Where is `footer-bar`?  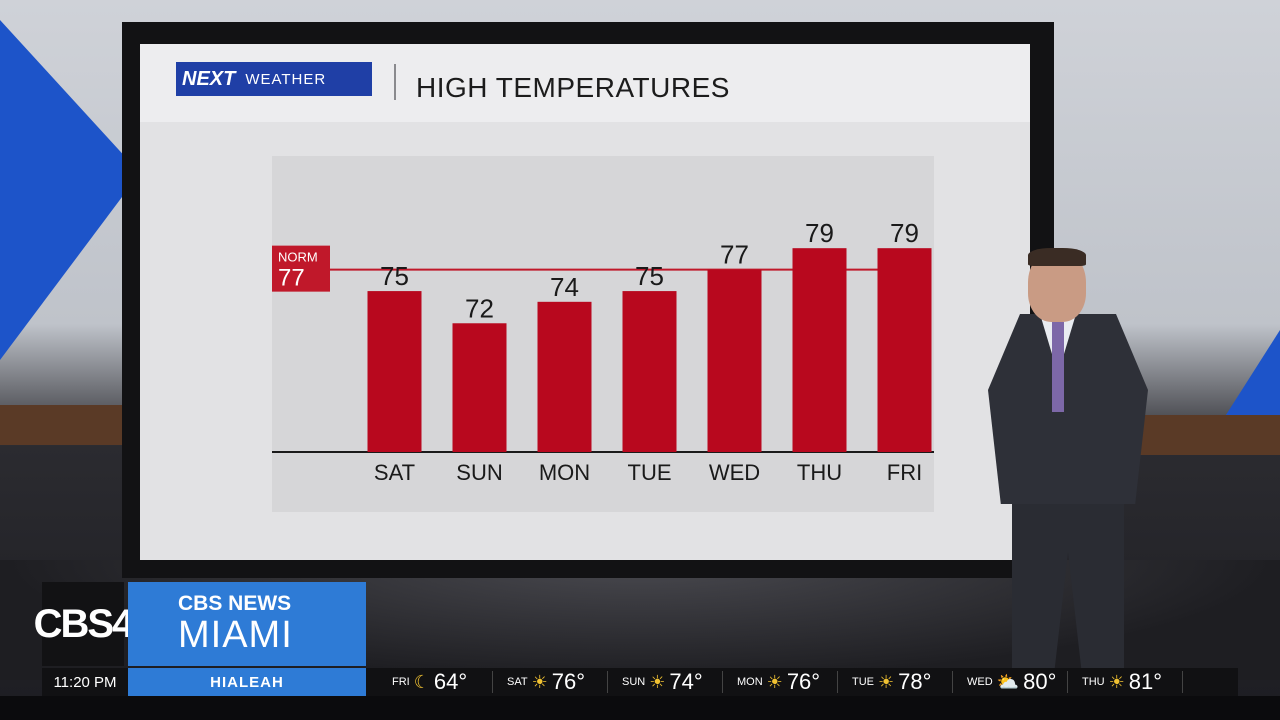 footer-bar is located at coordinates (640, 708).